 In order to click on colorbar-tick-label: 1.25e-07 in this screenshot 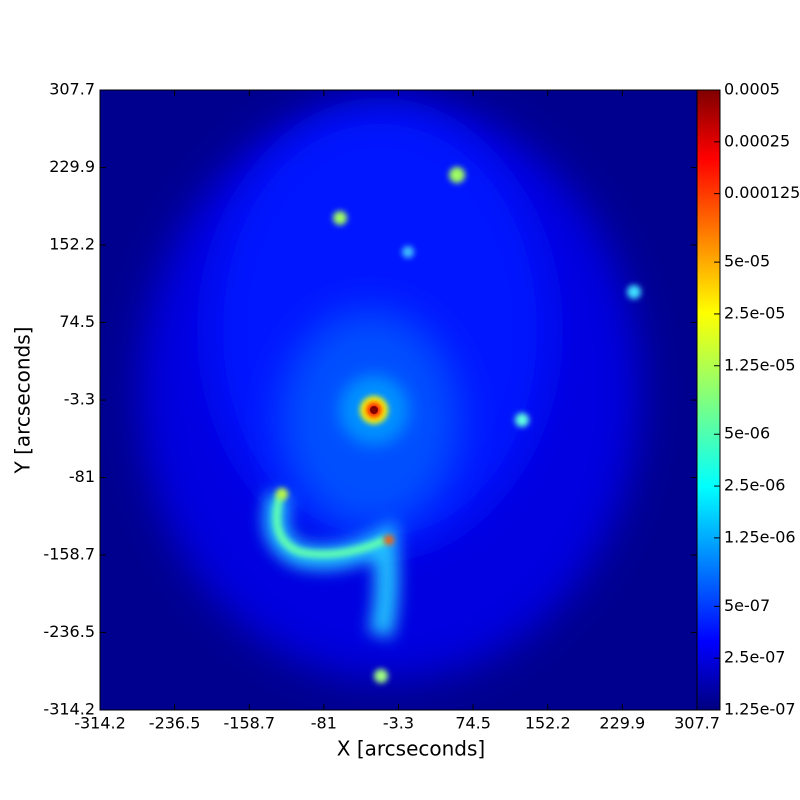, I will do `click(760, 709)`.